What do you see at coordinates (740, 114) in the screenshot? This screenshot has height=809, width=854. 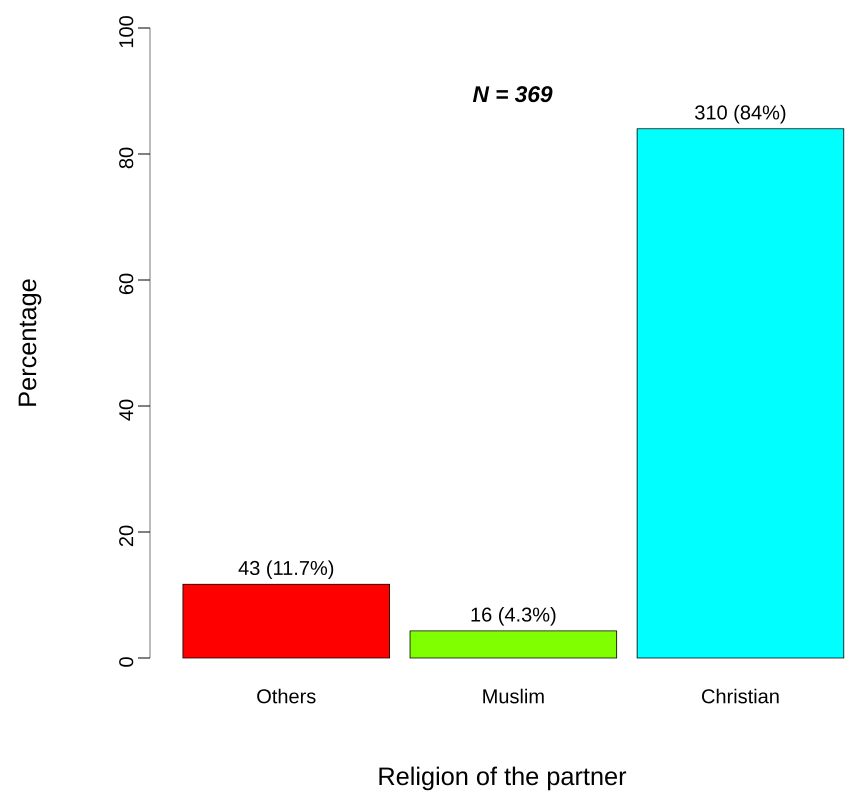 I see `data-label: 310 (84%)` at bounding box center [740, 114].